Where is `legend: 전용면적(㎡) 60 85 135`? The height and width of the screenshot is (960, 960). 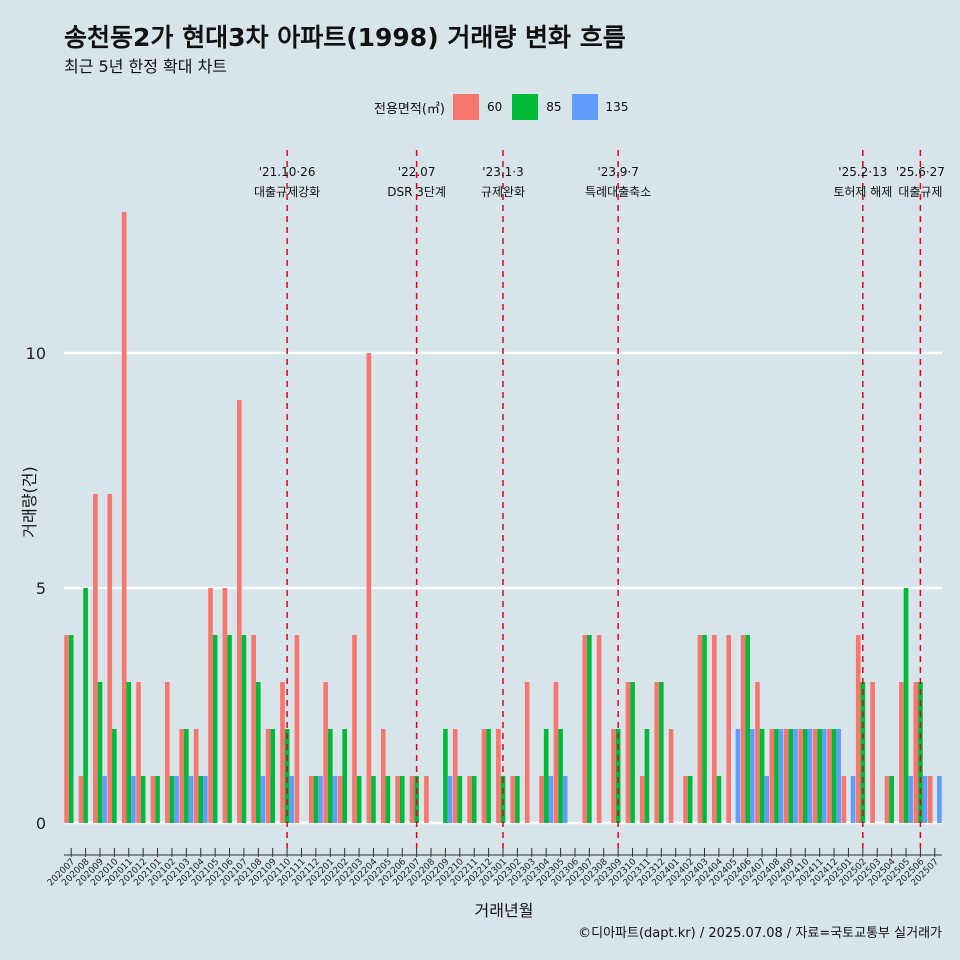
legend: 전용면적(㎡) 60 85 135 is located at coordinates (506, 107).